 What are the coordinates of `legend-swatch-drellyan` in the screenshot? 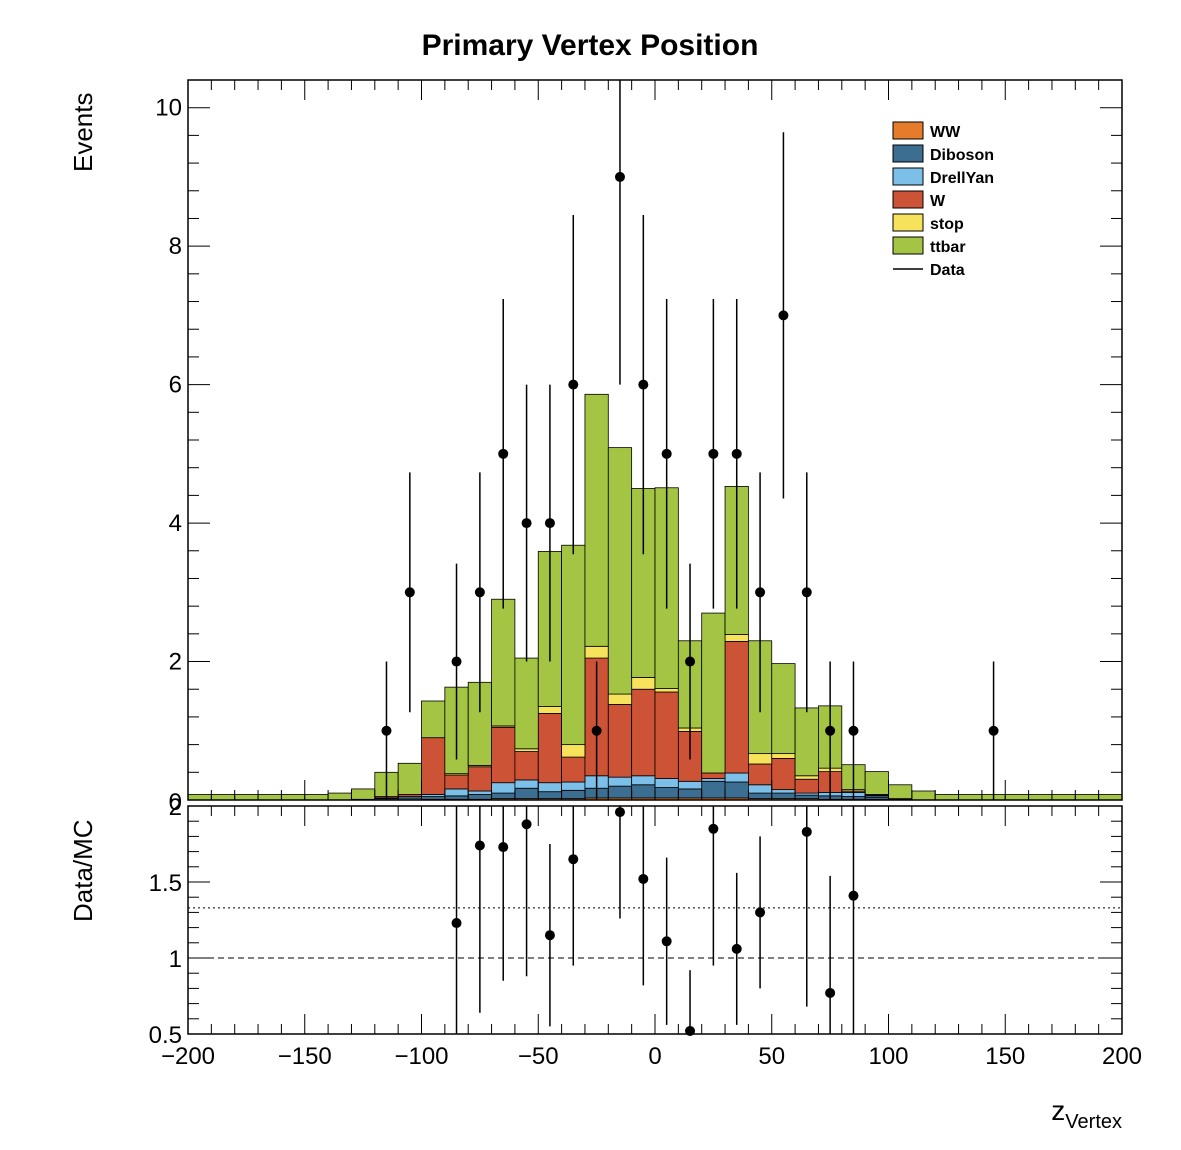 It's located at (908, 176).